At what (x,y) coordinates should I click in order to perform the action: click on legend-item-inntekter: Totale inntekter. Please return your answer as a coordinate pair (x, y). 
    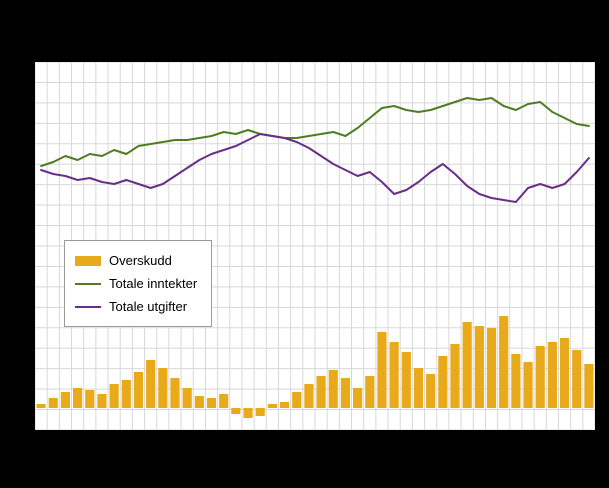
    Looking at the image, I should click on (136, 283).